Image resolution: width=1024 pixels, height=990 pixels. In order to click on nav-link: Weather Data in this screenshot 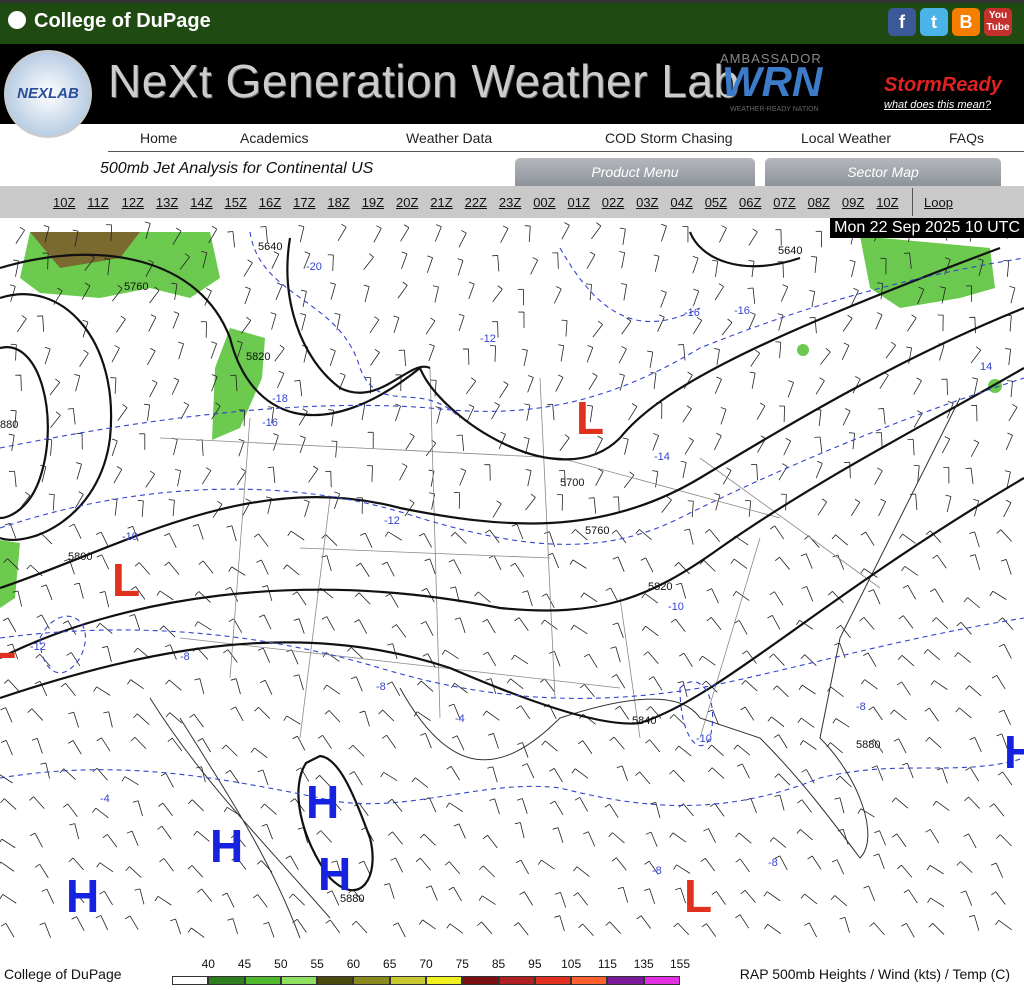, I will do `click(449, 138)`.